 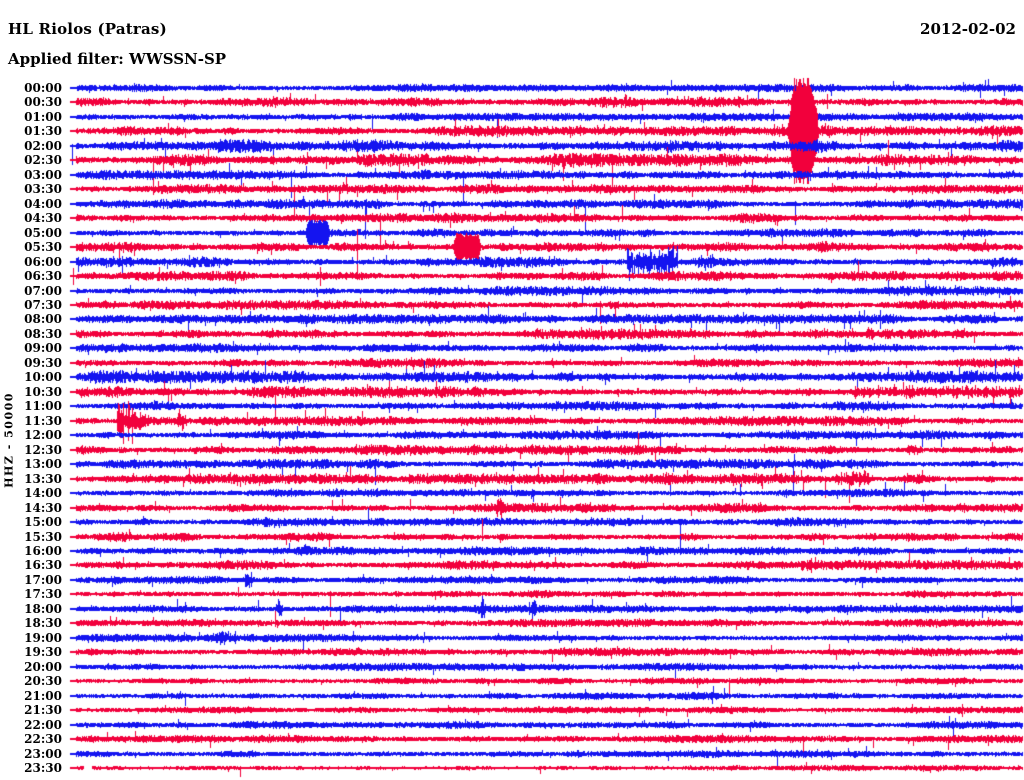 What do you see at coordinates (43, 739) in the screenshot?
I see `time-label: 22:30` at bounding box center [43, 739].